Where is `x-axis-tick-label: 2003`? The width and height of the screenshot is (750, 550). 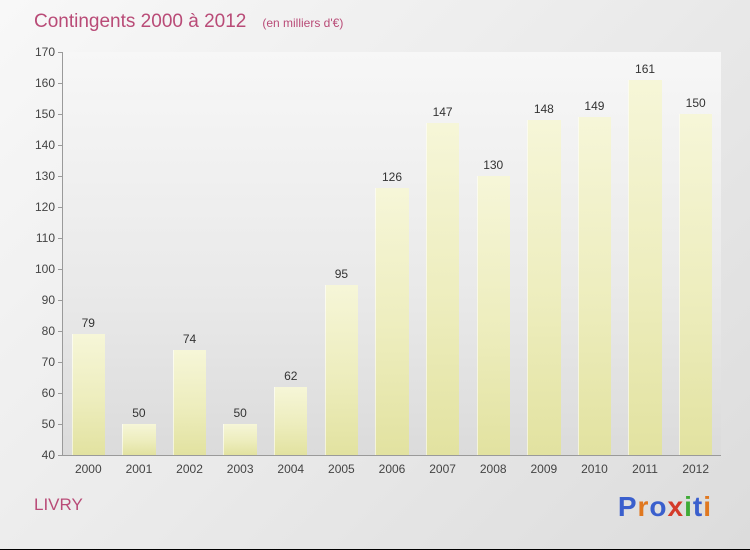 x-axis-tick-label: 2003 is located at coordinates (240, 469).